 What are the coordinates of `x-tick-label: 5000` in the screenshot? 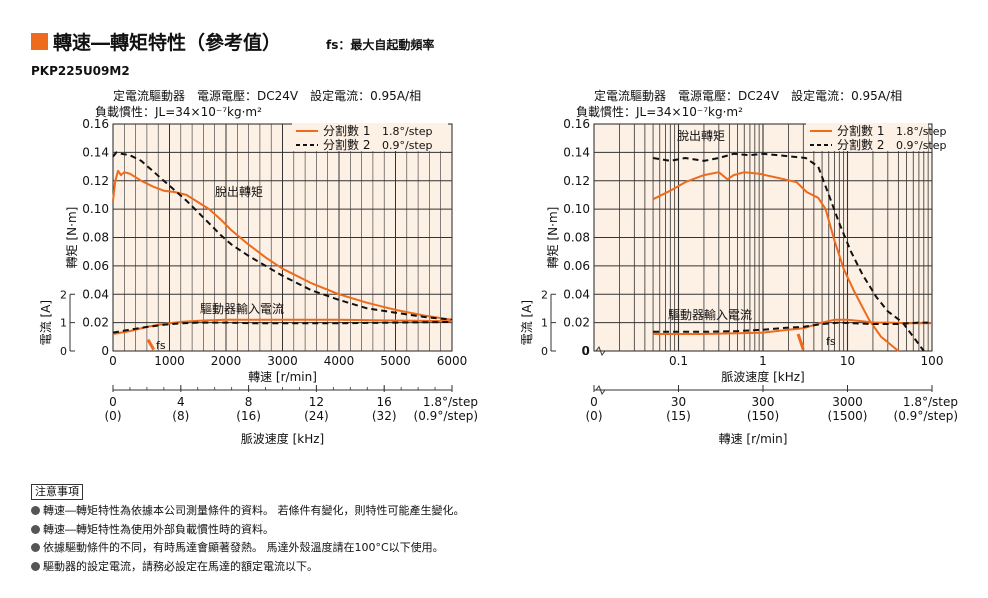 It's located at (395, 361).